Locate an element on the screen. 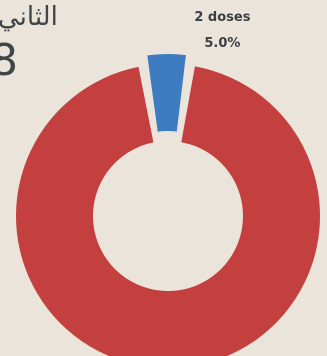 The width and height of the screenshot is (327, 356). data-label-name-0: 2 doses is located at coordinates (222, 17).